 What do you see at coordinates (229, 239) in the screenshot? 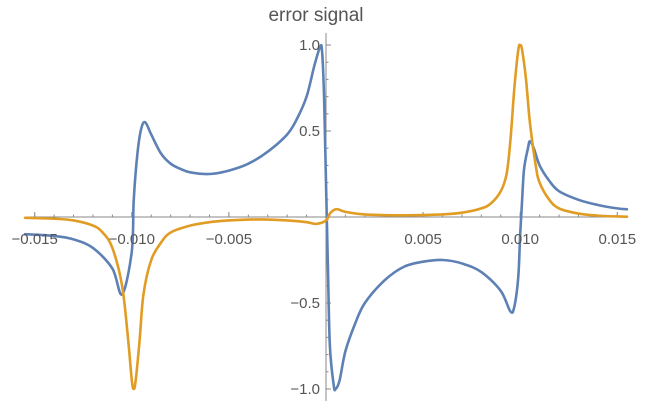
I see `x-tick-label: −0.005` at bounding box center [229, 239].